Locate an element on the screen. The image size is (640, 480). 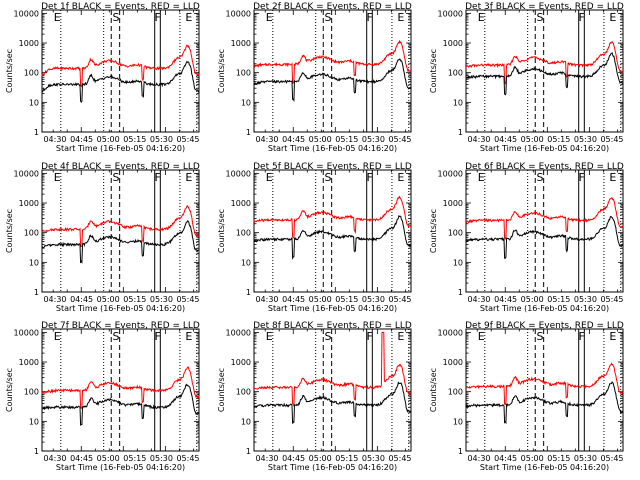
panel-title: Det 8f BLACK = Events, RED = LLD is located at coordinates (332, 326).